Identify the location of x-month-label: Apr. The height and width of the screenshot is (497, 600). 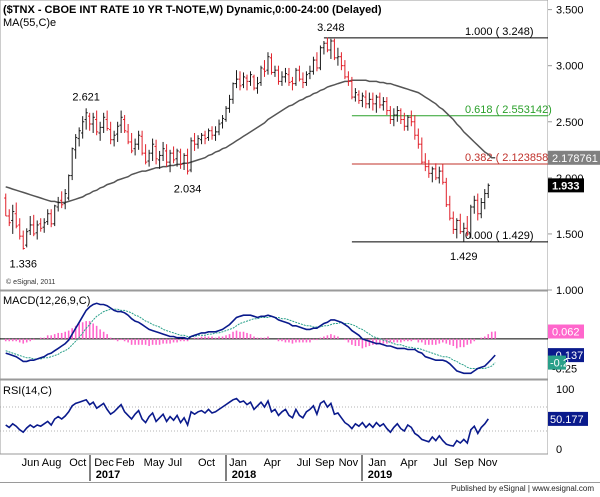
(272, 463).